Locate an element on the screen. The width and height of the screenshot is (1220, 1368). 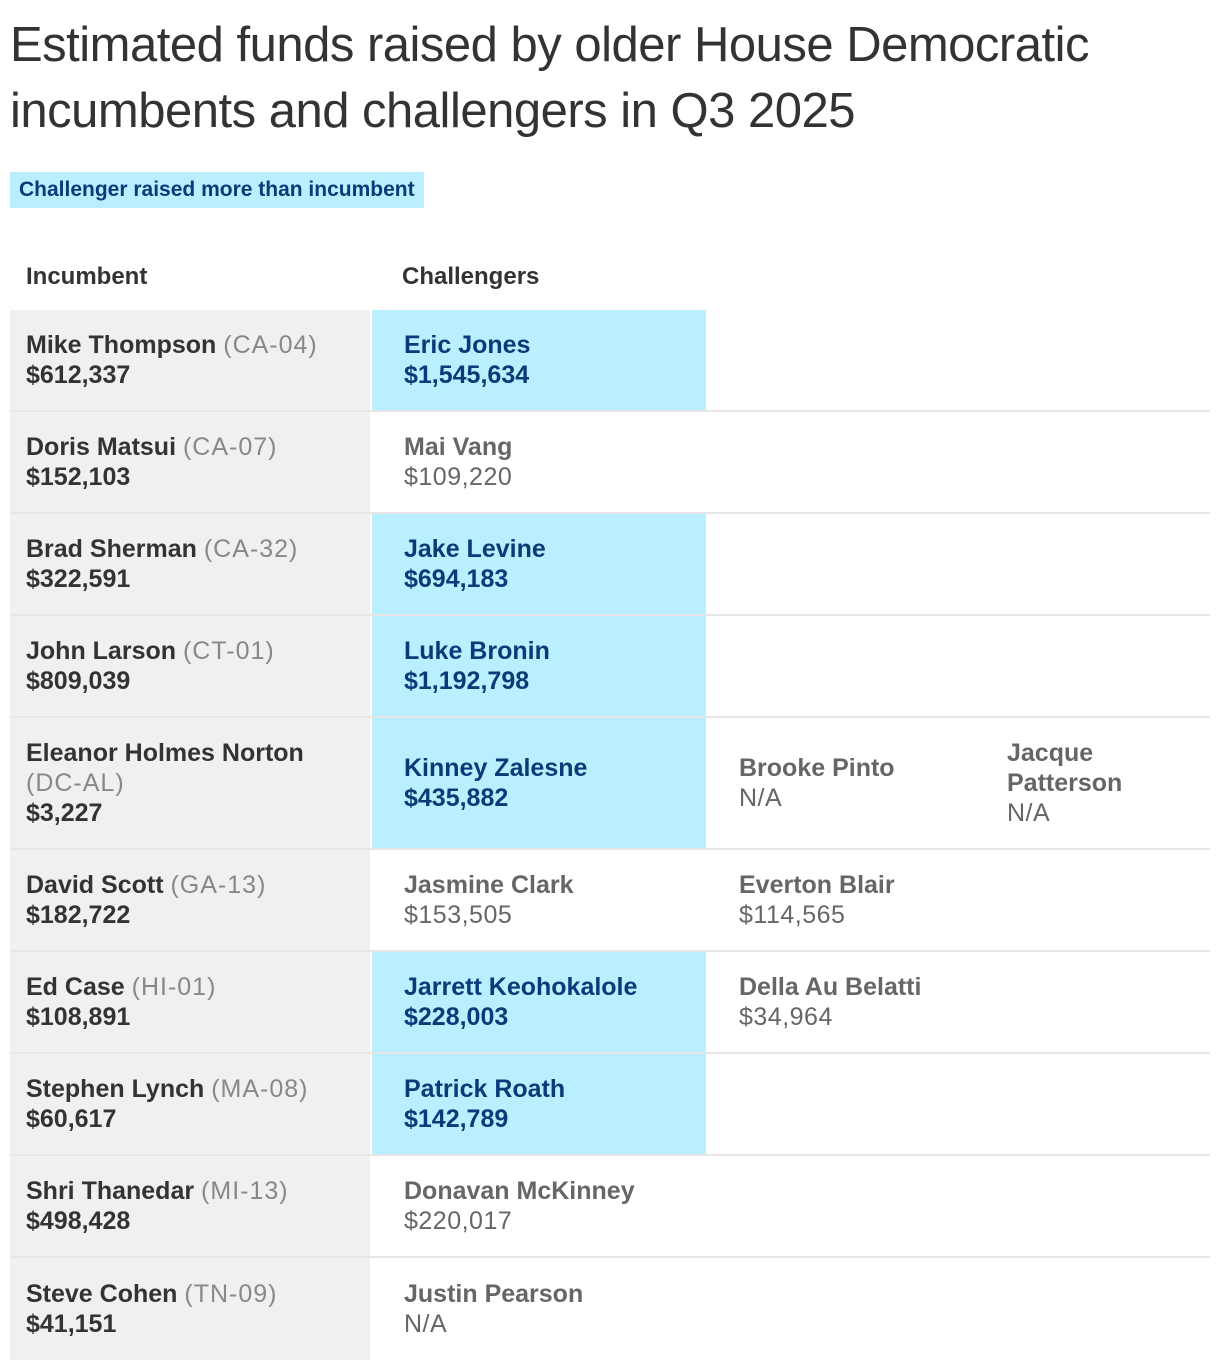
challenger-amount: $1,545,634 is located at coordinates (467, 375).